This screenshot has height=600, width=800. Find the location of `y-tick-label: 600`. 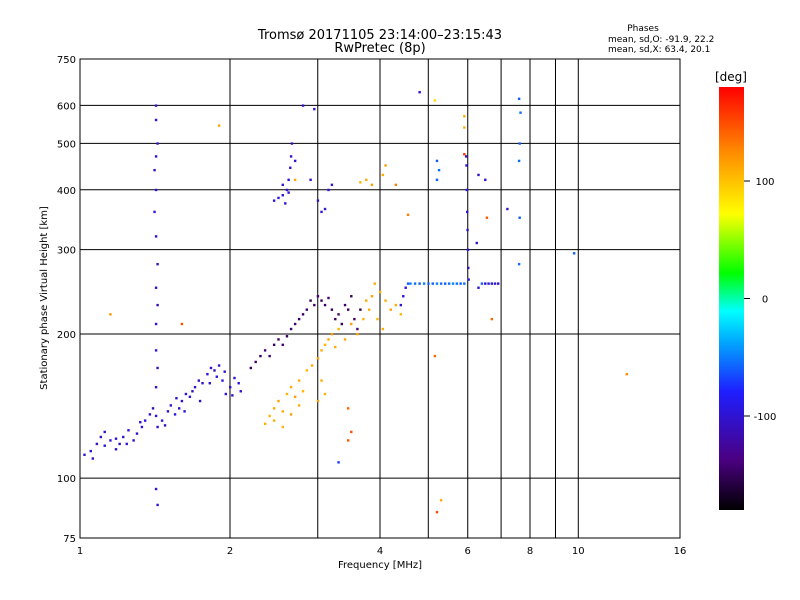

y-tick-label: 600 is located at coordinates (66, 106).